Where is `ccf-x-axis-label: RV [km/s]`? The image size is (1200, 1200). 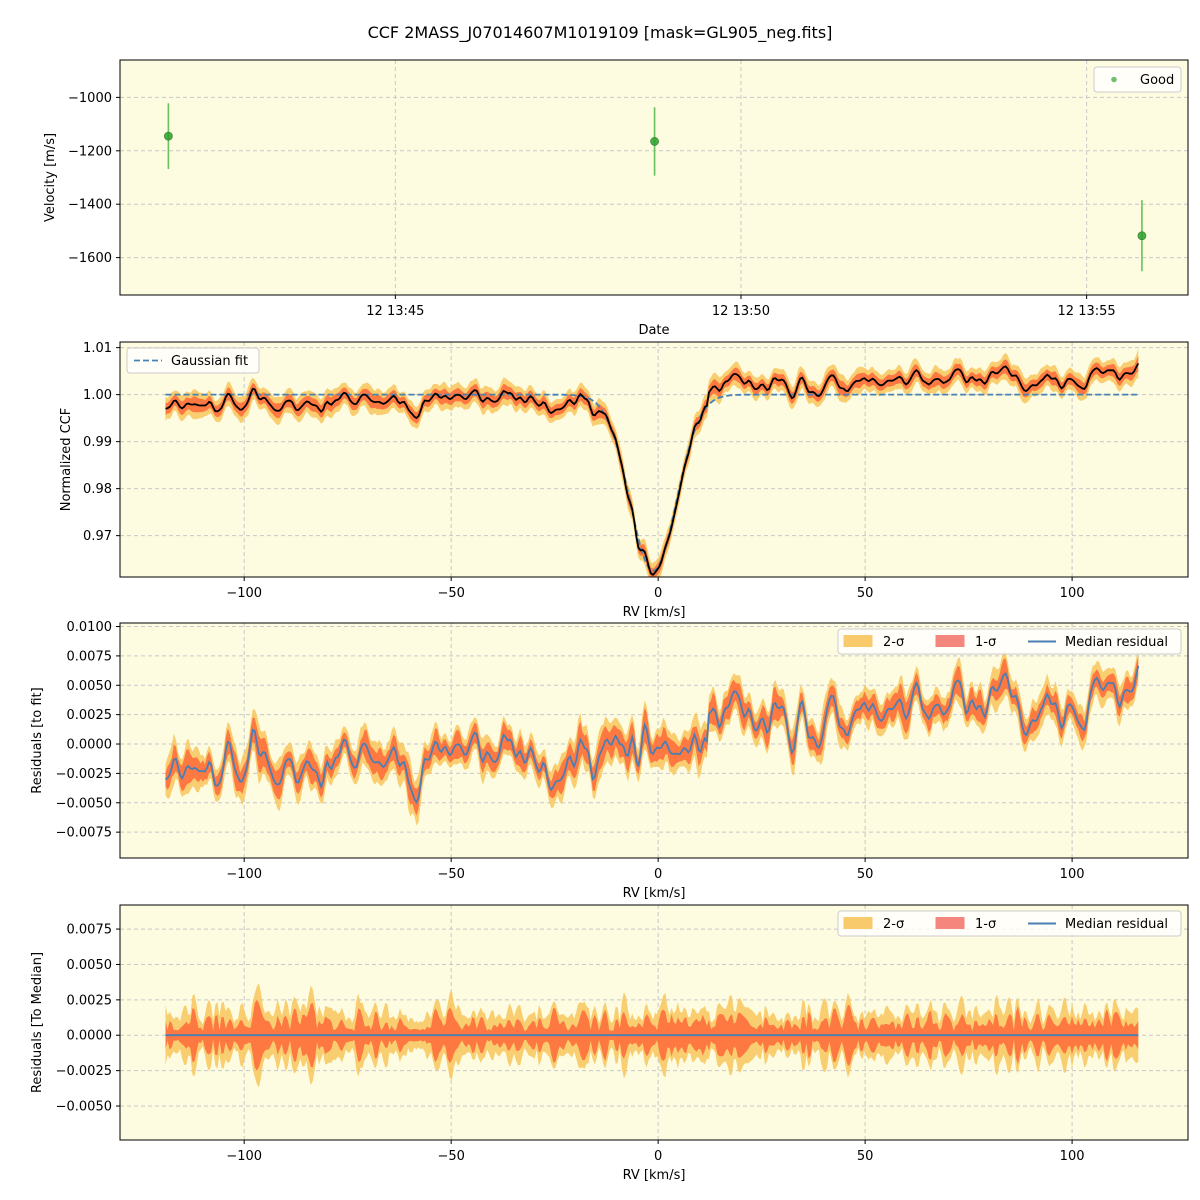 ccf-x-axis-label: RV [km/s] is located at coordinates (654, 612).